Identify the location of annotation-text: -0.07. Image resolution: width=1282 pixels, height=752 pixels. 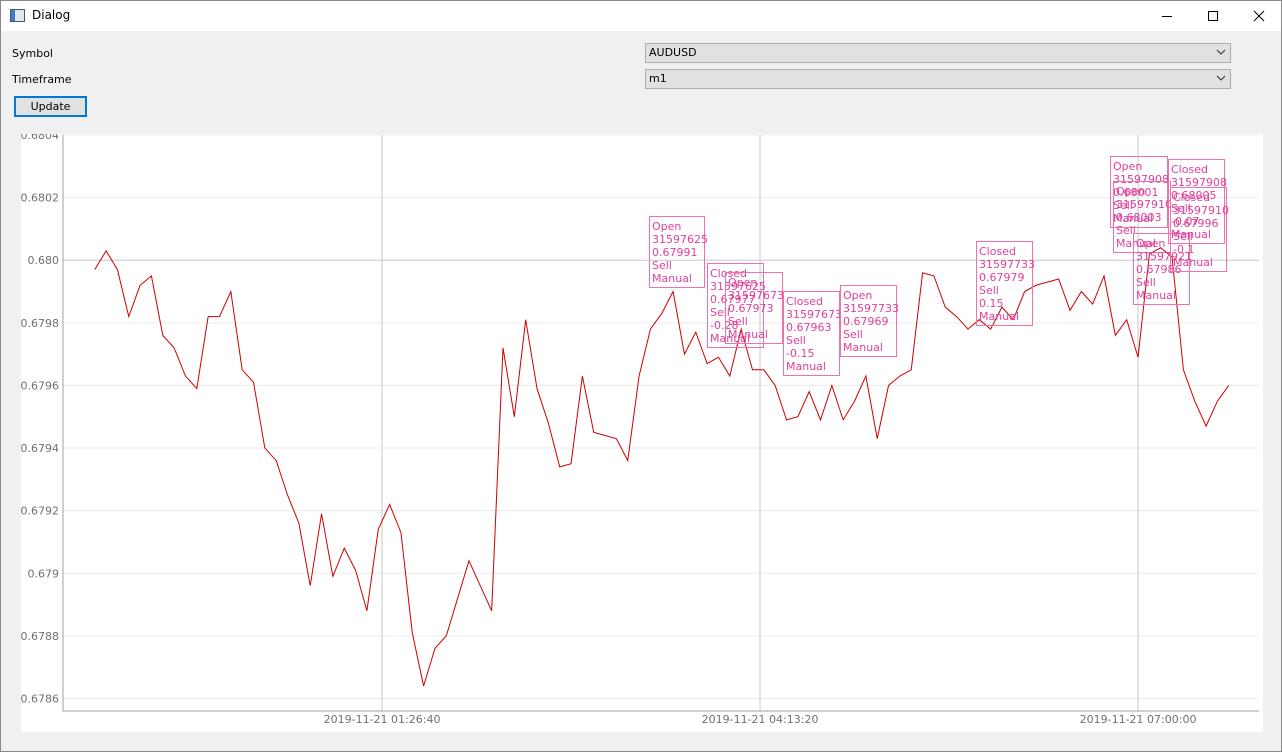
(1185, 221).